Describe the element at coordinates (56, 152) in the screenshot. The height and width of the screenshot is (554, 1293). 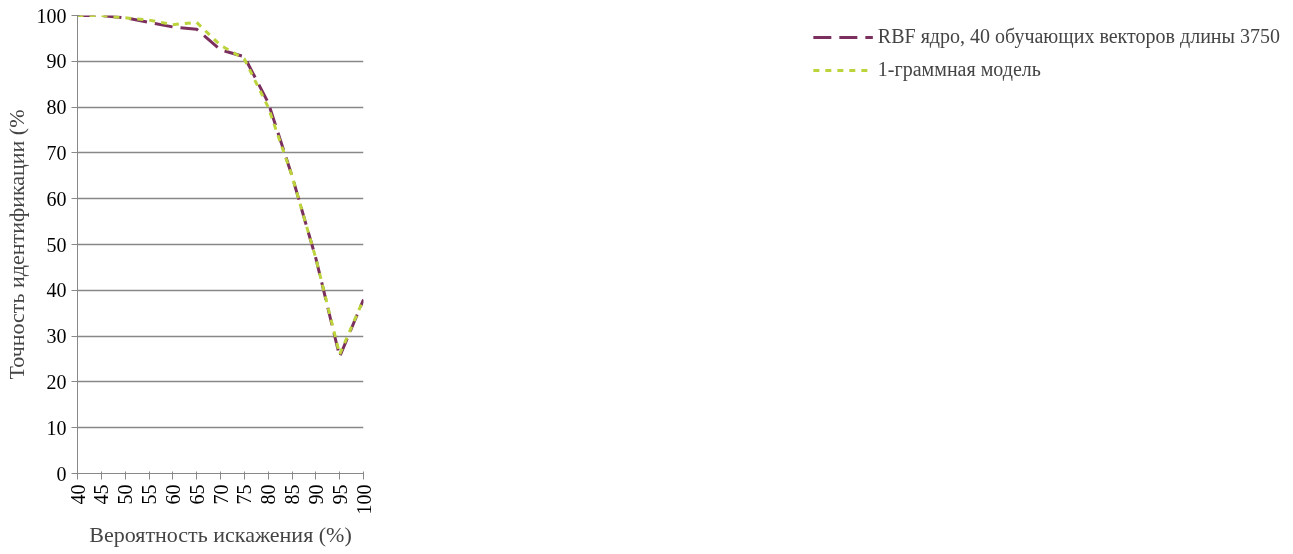
I see `y-tick-label: 70` at that location.